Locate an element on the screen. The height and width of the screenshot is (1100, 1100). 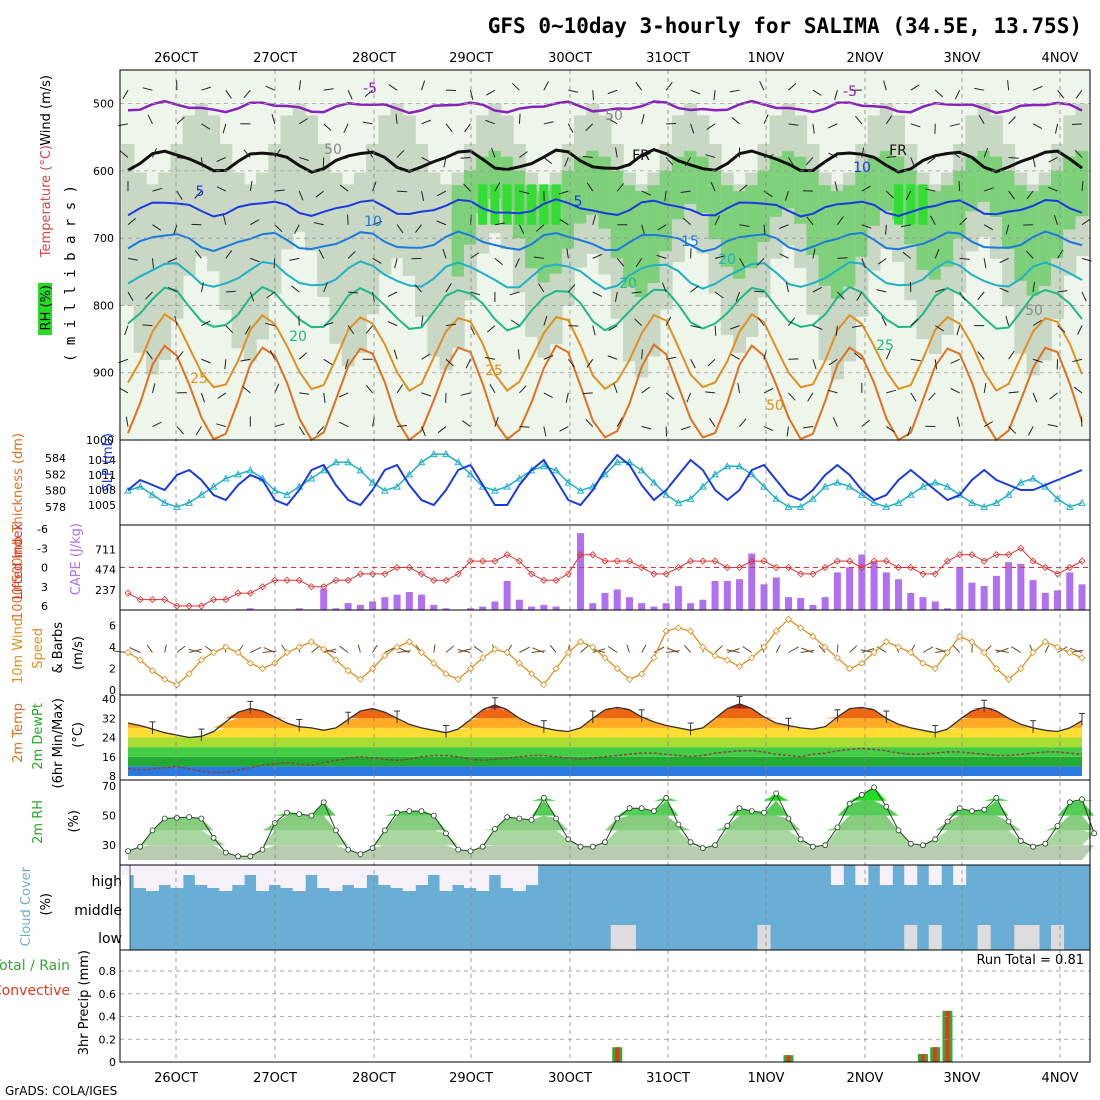
precip-run-total: Run Total = 0.81 is located at coordinates (1030, 960).